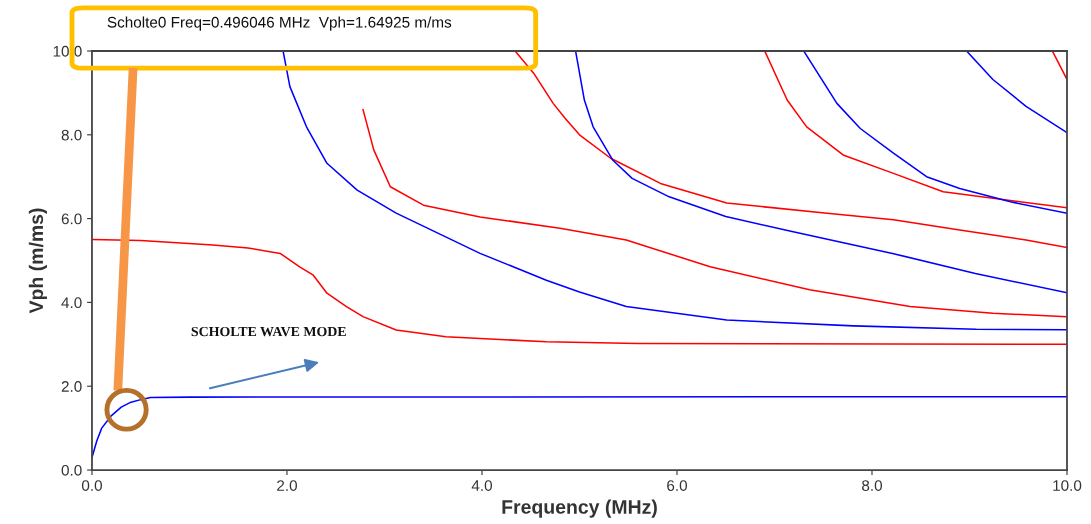 Image resolution: width=1091 pixels, height=524 pixels. What do you see at coordinates (579, 508) in the screenshot?
I see `x-axis-title: Frequency (MHz)` at bounding box center [579, 508].